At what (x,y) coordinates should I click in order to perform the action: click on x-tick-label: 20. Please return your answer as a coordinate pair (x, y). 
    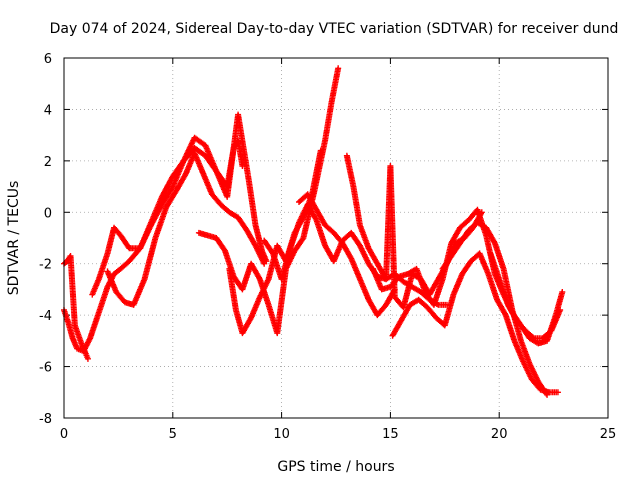
    Looking at the image, I should click on (499, 434).